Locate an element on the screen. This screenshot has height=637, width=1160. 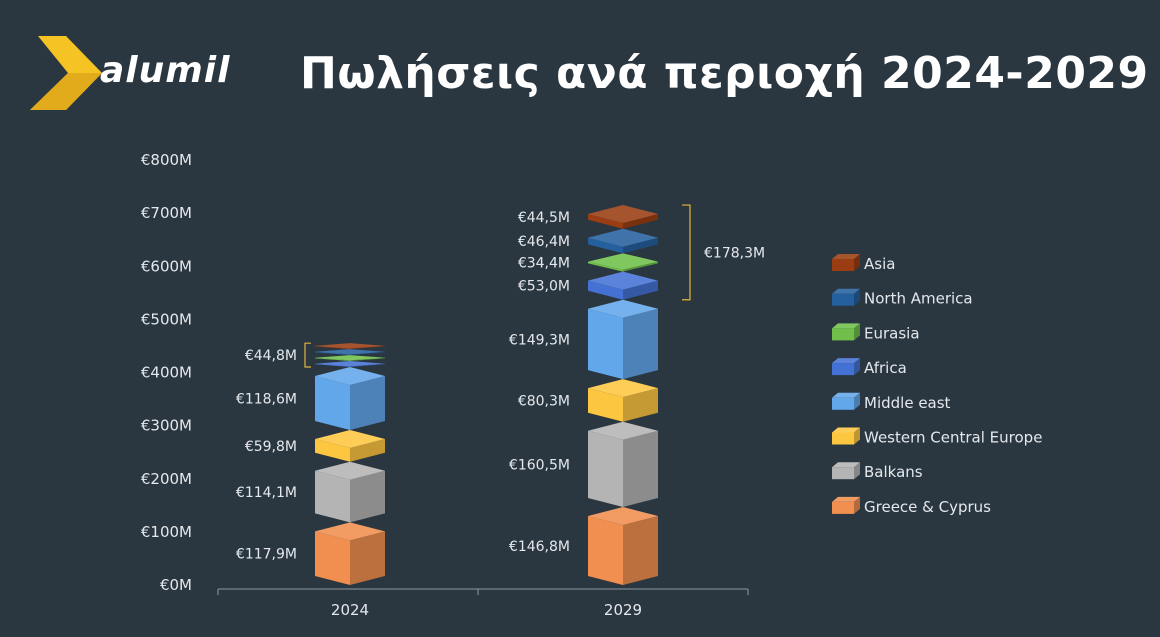
data-label: €146,8M is located at coordinates (539, 547).